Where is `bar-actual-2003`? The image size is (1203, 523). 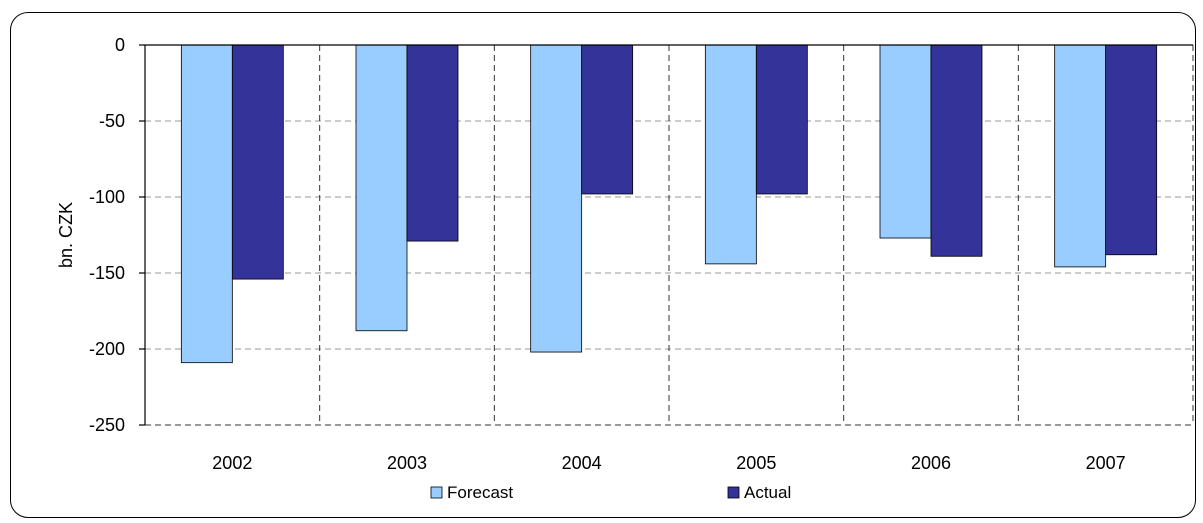
bar-actual-2003 is located at coordinates (432, 143).